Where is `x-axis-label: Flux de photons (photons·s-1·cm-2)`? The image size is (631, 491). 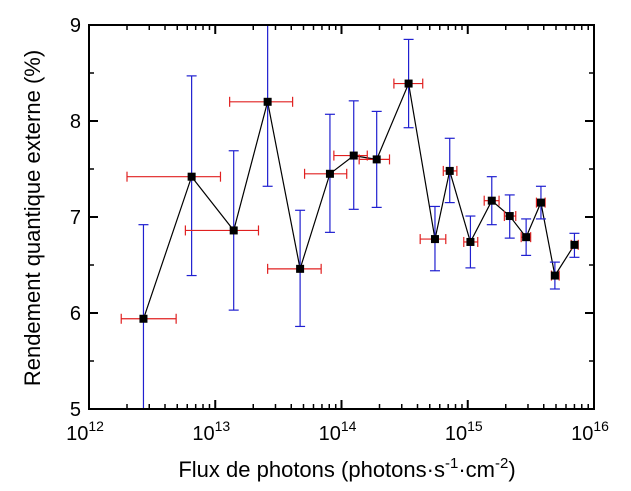
x-axis-label: Flux de photons (photons·s-1·cm-2) is located at coordinates (346, 468).